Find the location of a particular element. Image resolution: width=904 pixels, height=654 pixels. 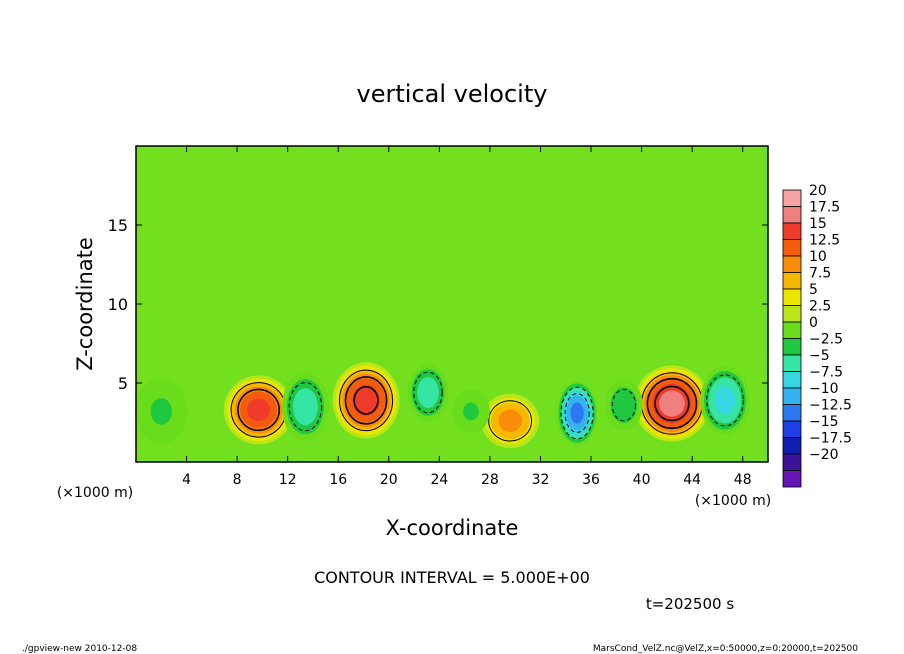

colorbar-label: −17.5 is located at coordinates (830, 439).